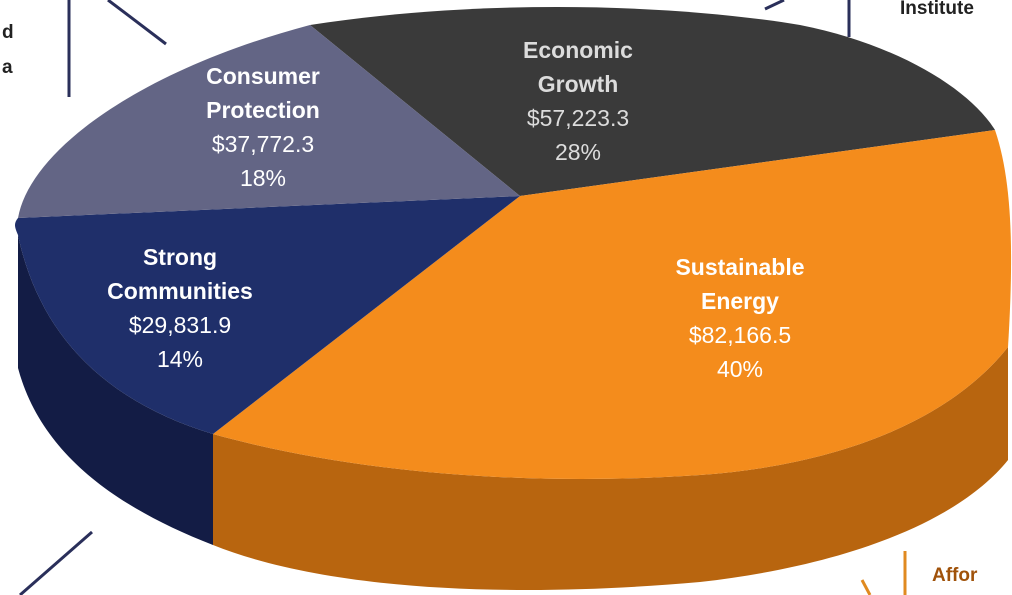  Describe the element at coordinates (578, 118) in the screenshot. I see `value-label-economic-growth: $57,223.3` at that location.